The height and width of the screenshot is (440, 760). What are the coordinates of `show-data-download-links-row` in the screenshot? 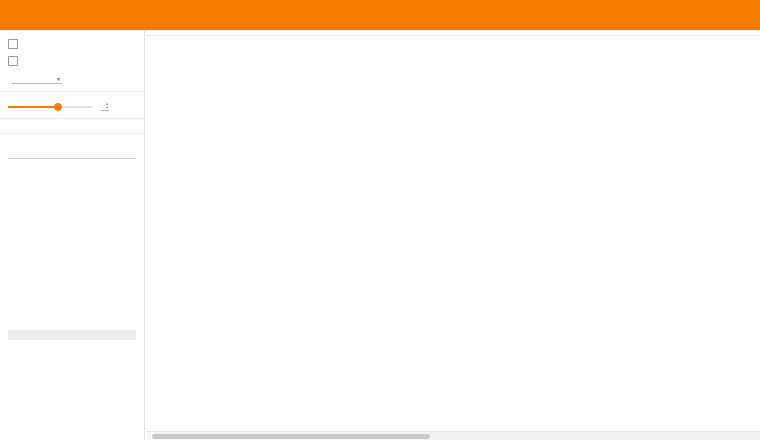 It's located at (72, 44).